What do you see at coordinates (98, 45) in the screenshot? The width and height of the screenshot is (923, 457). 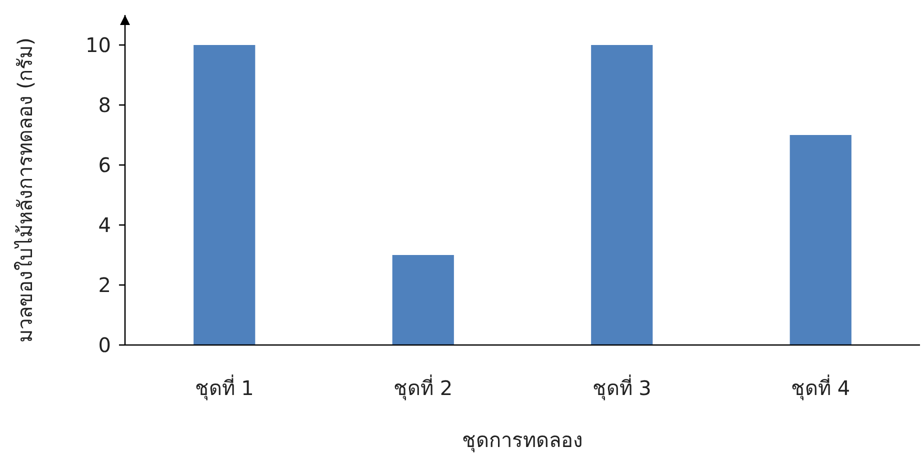 I see `y-tick-label: 10` at bounding box center [98, 45].